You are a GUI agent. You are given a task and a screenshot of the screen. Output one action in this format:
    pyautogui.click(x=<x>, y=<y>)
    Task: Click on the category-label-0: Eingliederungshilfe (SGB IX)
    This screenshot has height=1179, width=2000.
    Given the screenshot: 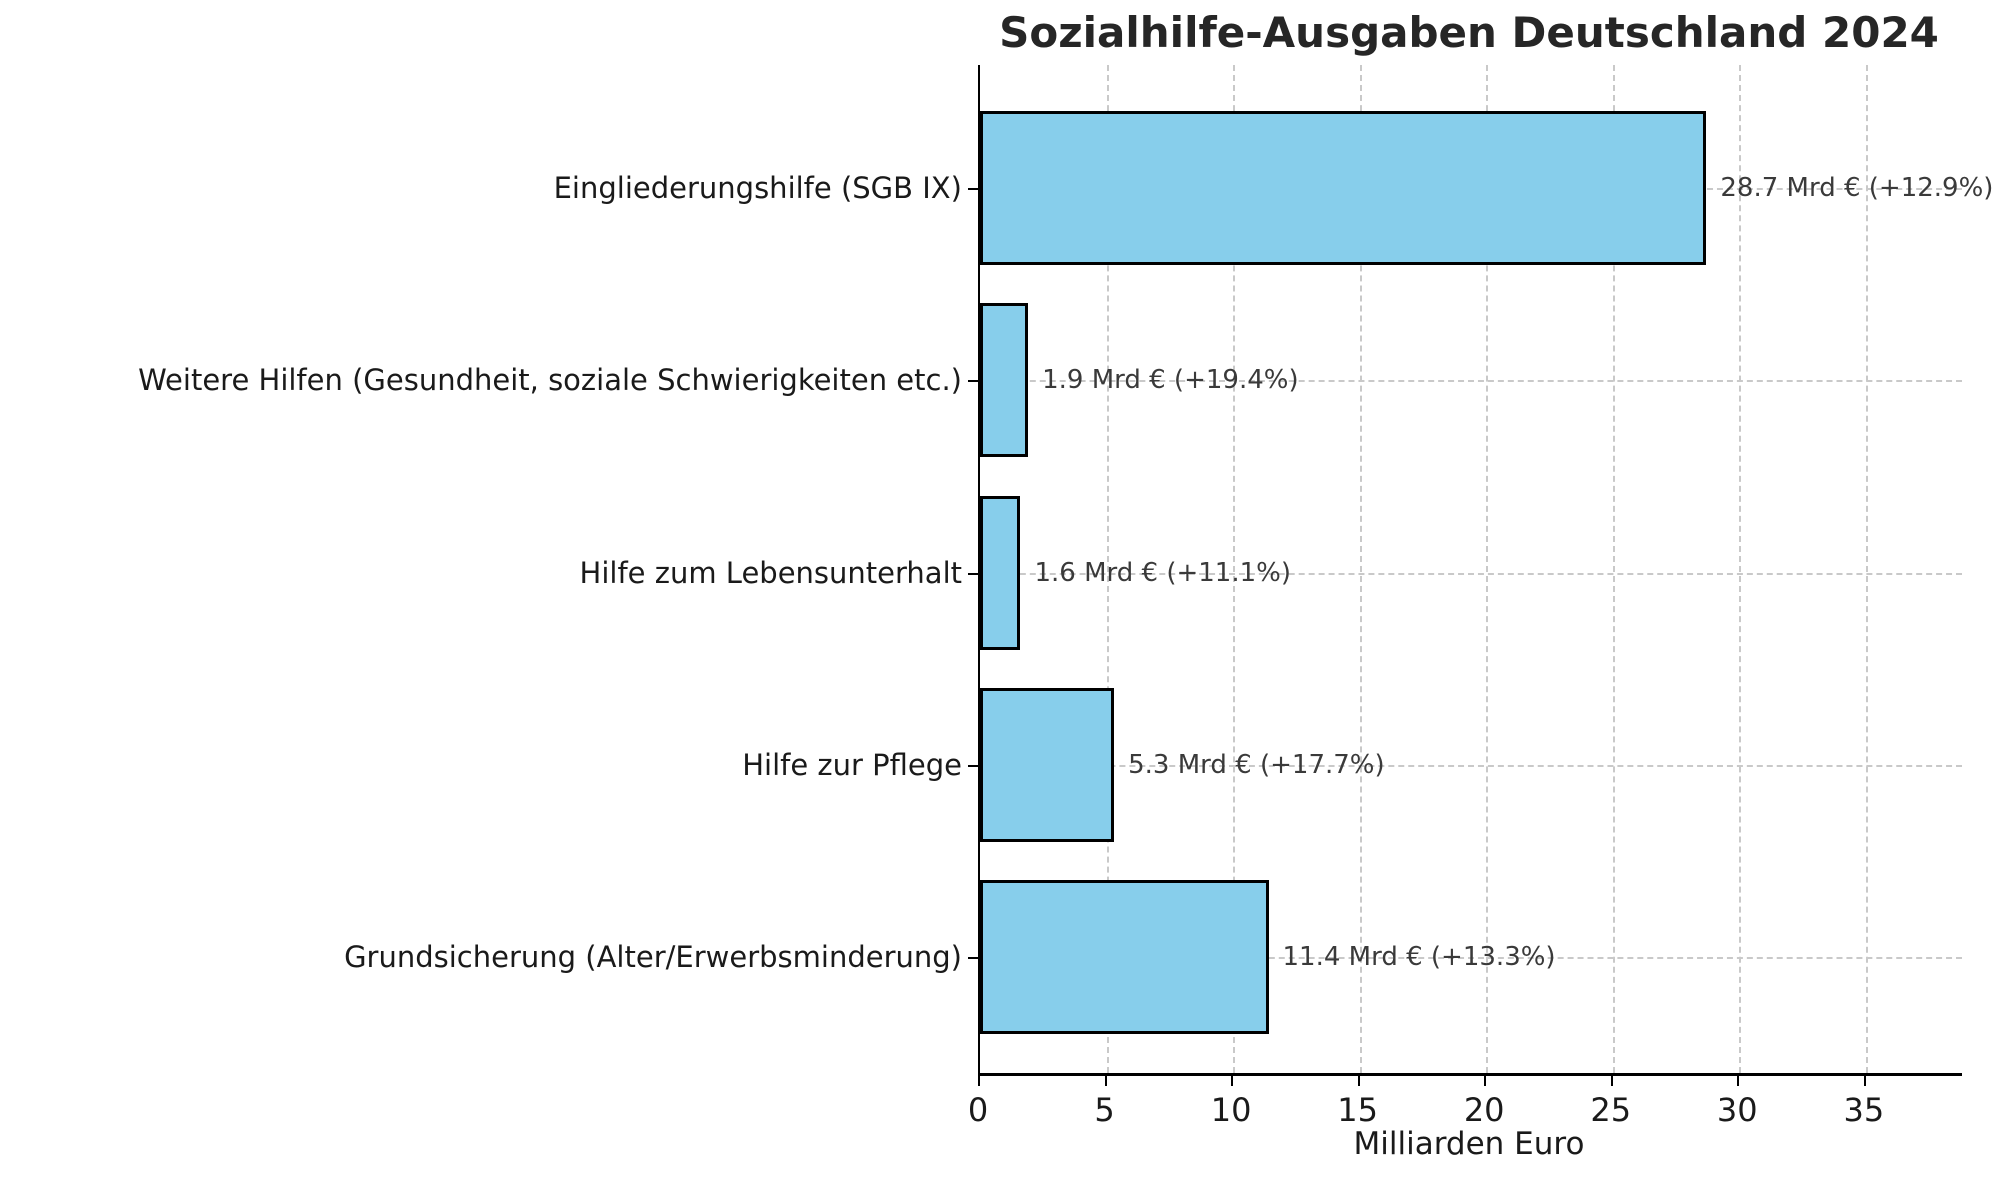 What is the action you would take?
    pyautogui.click(x=757, y=188)
    